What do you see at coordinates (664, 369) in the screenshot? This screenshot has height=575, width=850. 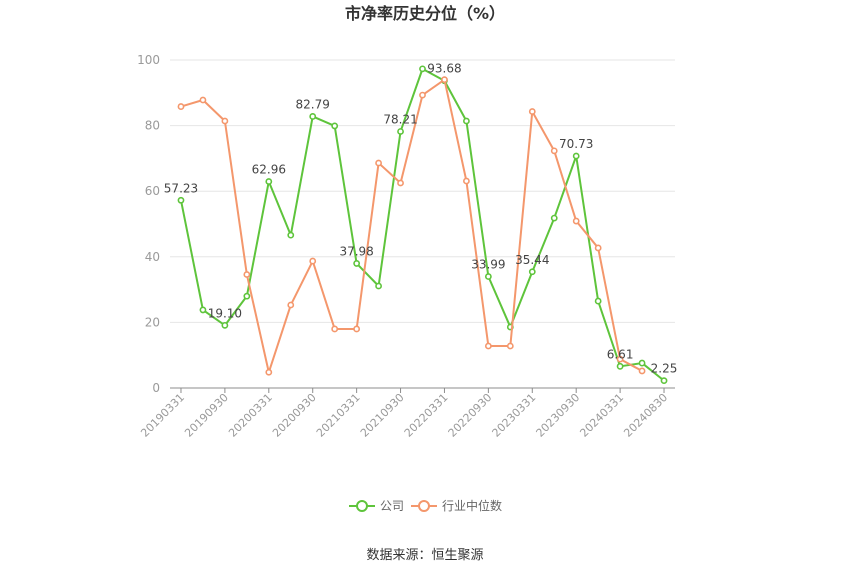 I see `company-data-label: 2.25` at bounding box center [664, 369].